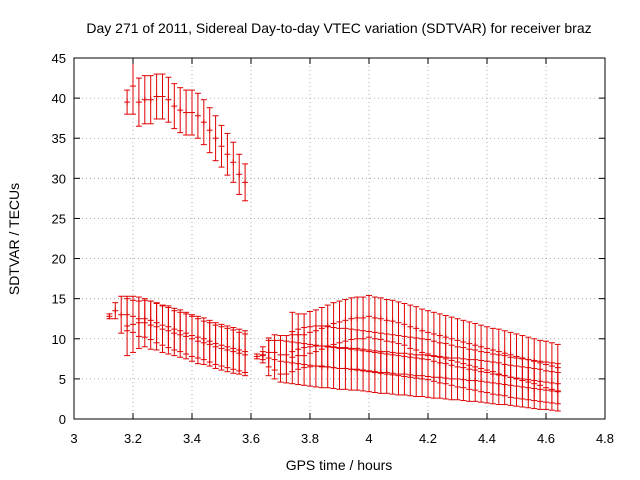  Describe the element at coordinates (62, 419) in the screenshot. I see `y-tick-label: 0` at that location.